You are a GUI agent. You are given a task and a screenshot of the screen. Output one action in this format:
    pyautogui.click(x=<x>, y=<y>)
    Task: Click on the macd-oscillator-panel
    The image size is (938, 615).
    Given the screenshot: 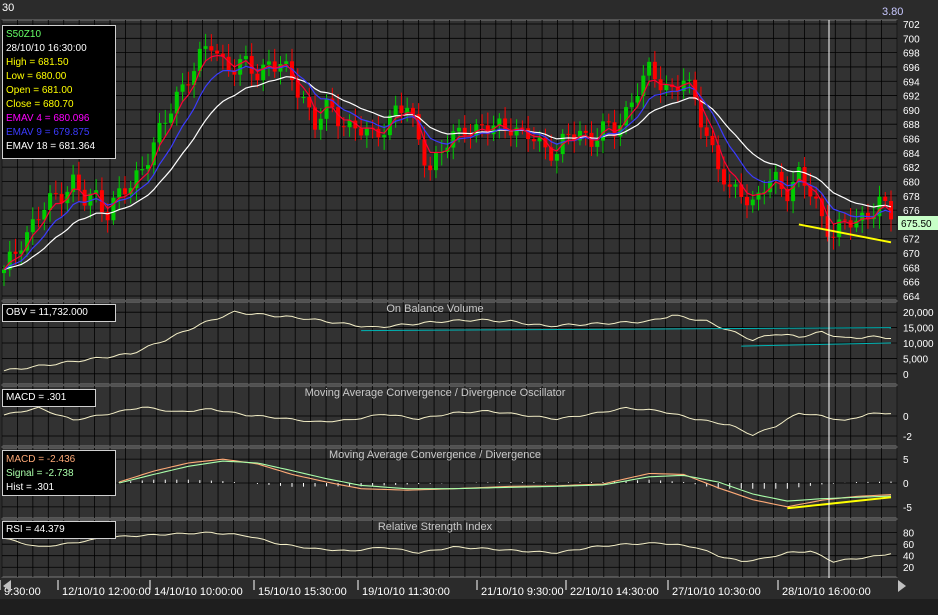 What is the action you would take?
    pyautogui.click(x=447, y=421)
    